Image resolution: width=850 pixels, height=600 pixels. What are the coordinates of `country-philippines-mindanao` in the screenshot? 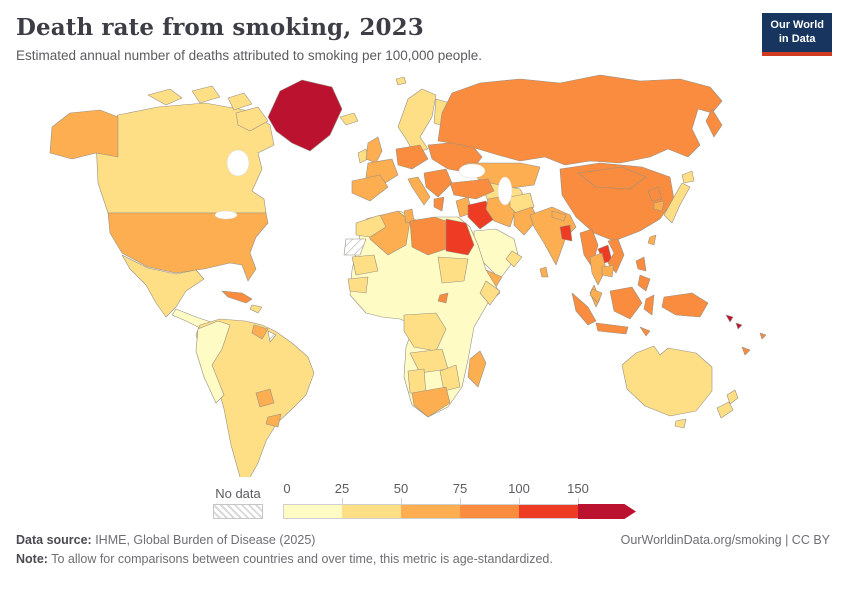 It's located at (644, 283).